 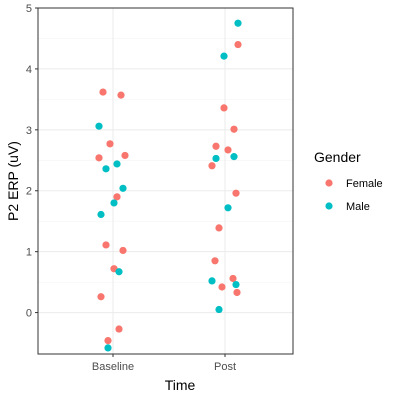 I want to click on x-tick-label: Baseline, so click(x=113, y=367).